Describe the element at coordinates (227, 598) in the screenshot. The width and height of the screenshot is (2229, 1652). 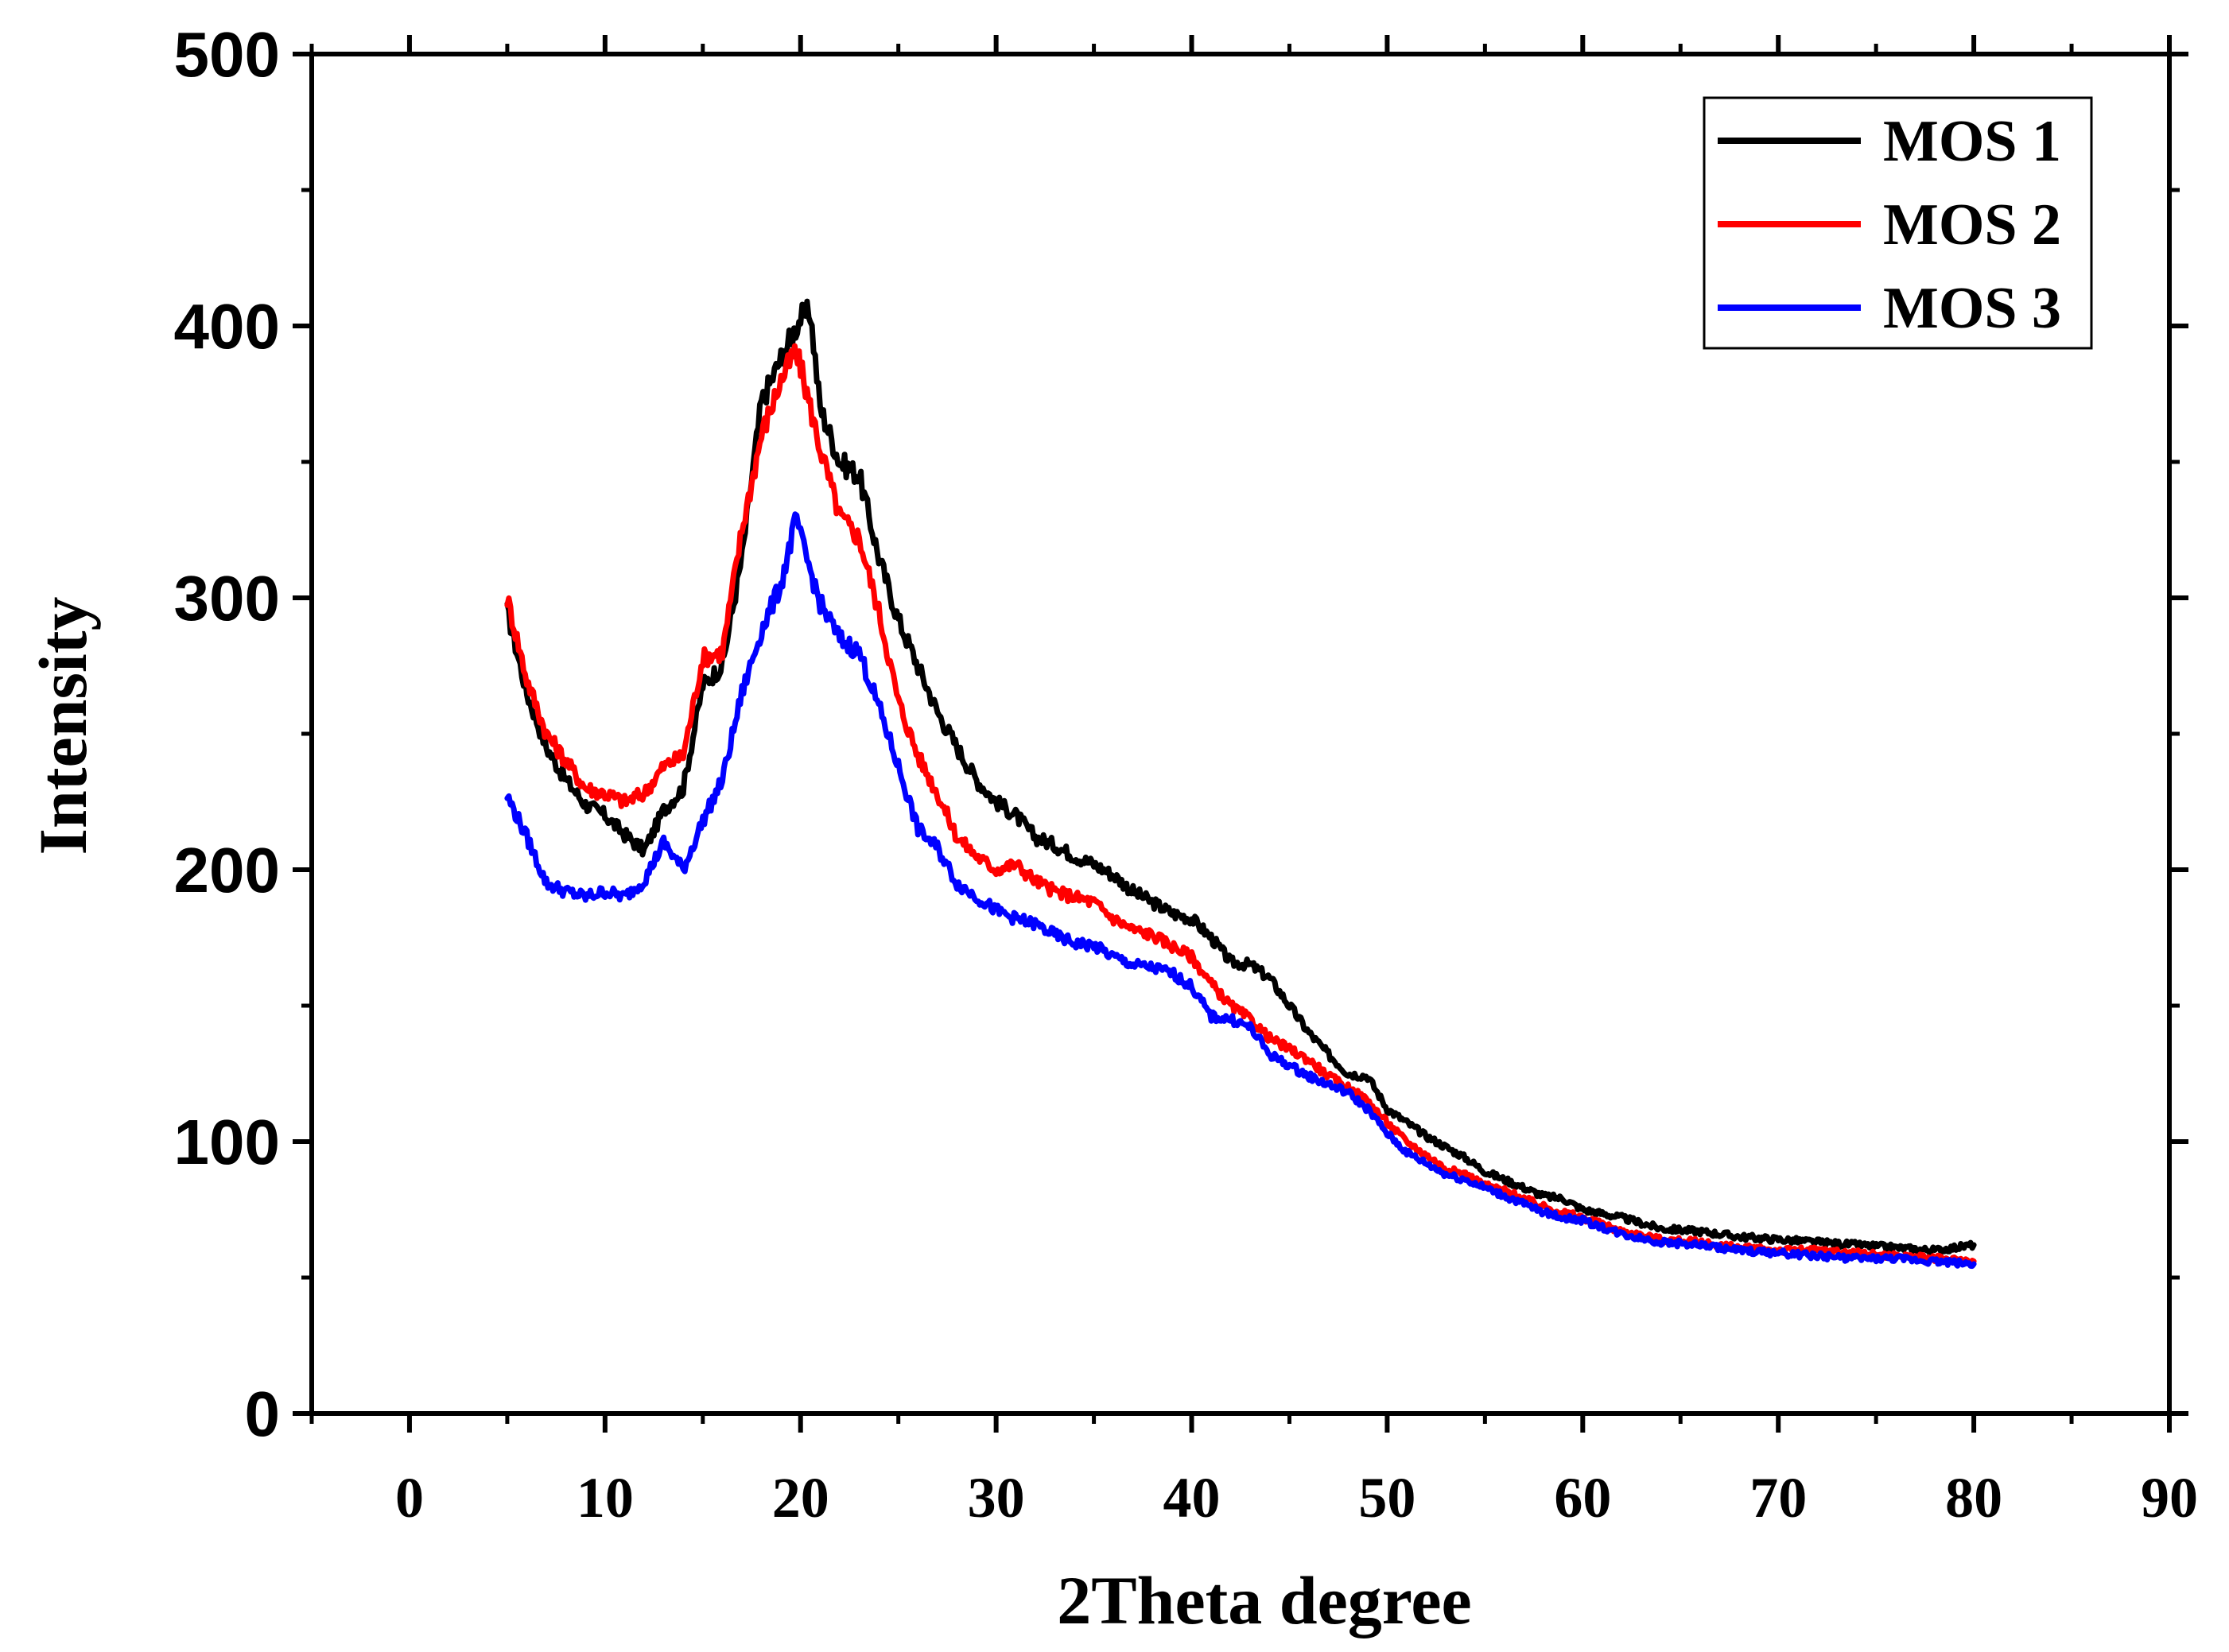
I see `y-tick-label: 300` at that location.